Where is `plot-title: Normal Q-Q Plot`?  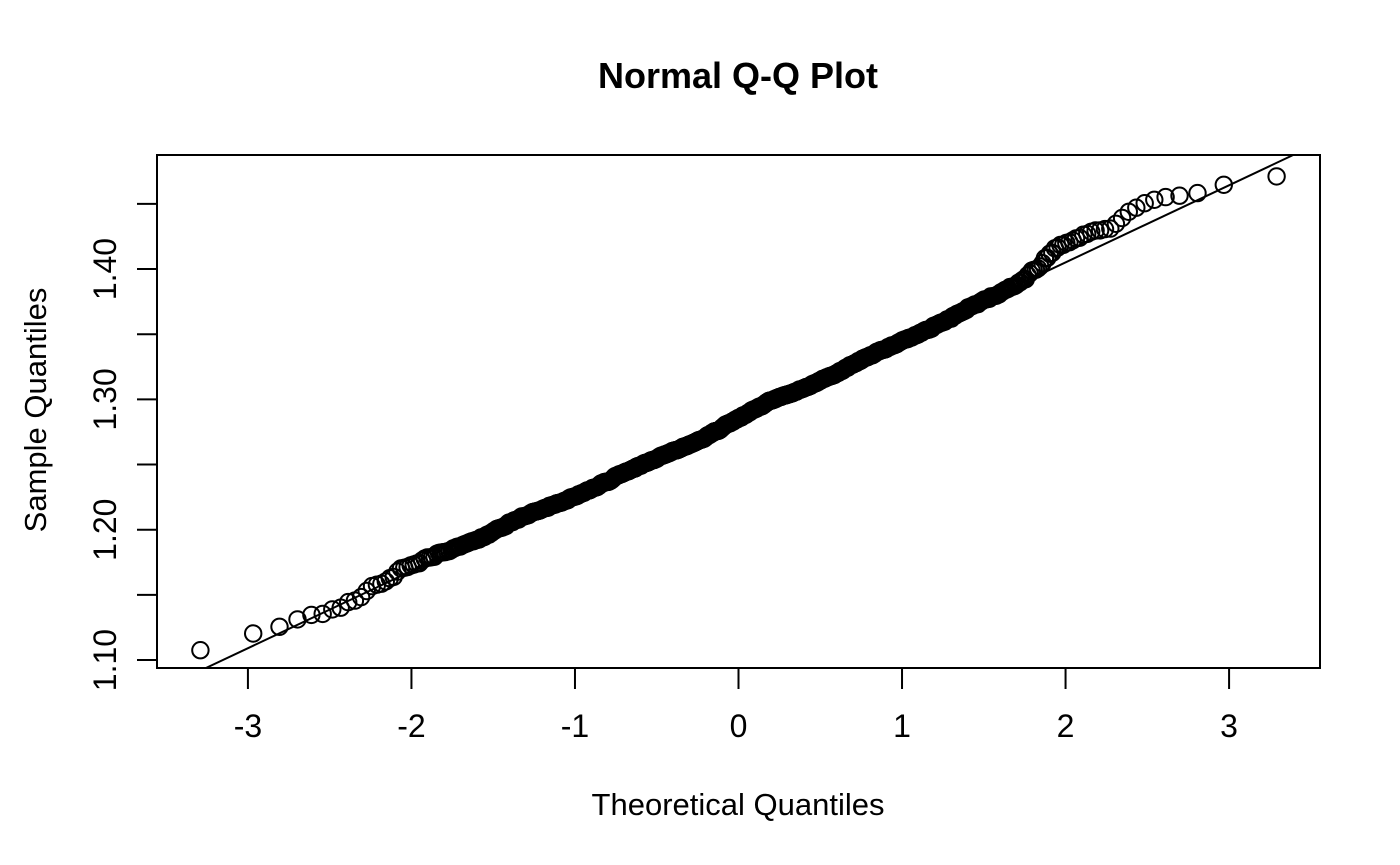 plot-title: Normal Q-Q Plot is located at coordinates (738, 75).